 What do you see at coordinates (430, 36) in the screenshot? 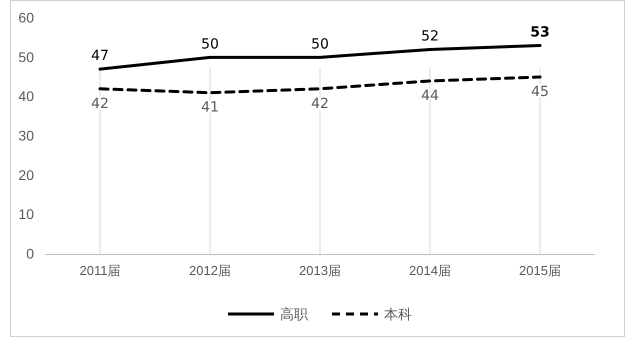
I see `data-label: 52` at bounding box center [430, 36].